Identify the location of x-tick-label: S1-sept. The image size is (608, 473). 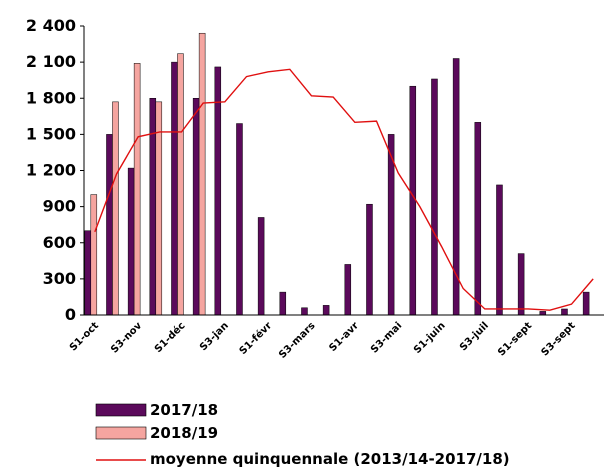
(515, 339).